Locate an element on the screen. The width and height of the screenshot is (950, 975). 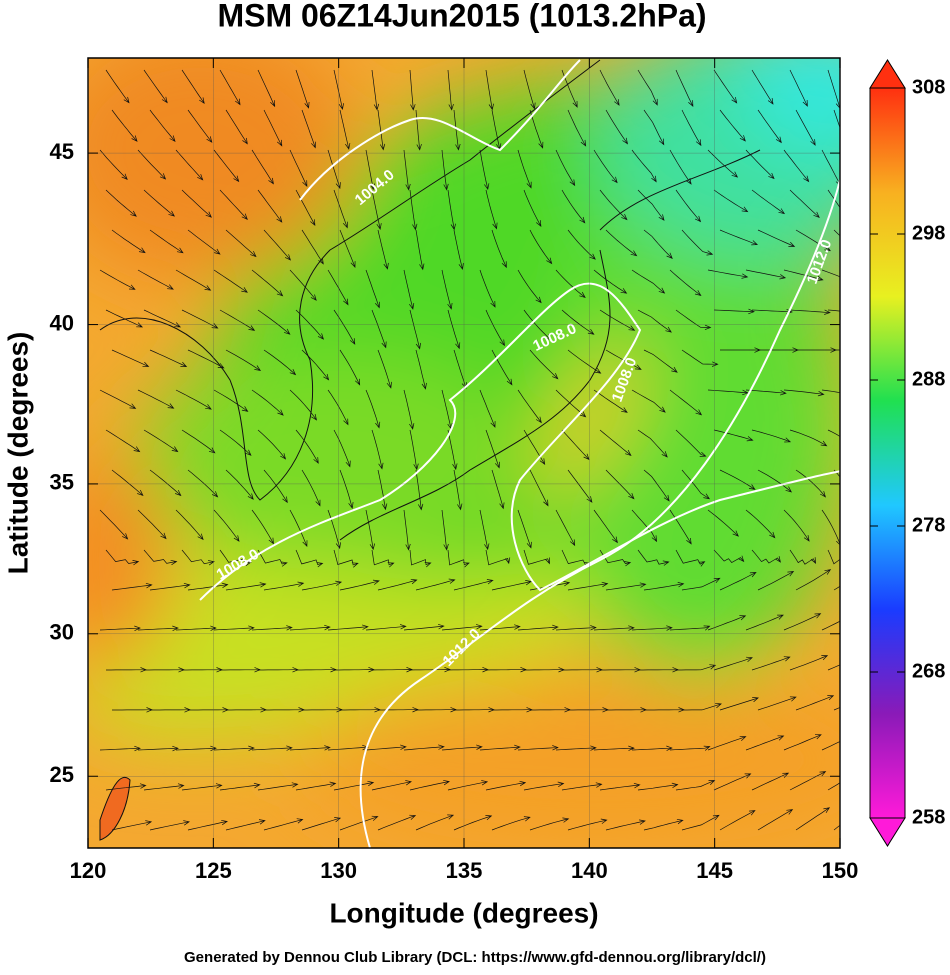
x-tick-label: 130 is located at coordinates (338, 870).